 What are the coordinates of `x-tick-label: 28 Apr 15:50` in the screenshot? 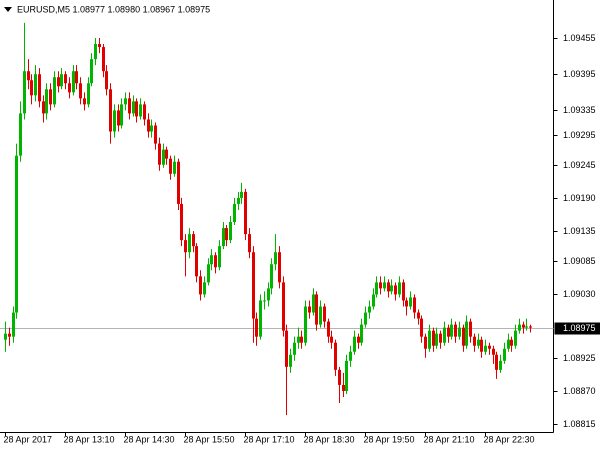 It's located at (209, 439).